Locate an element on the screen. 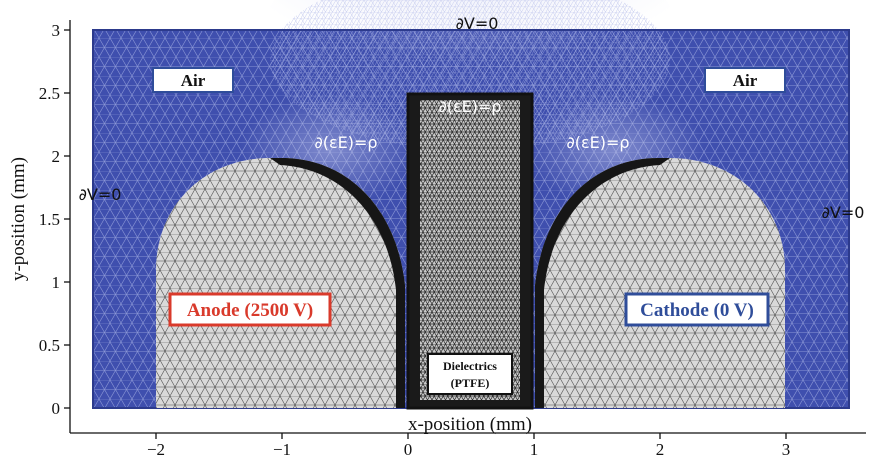 The width and height of the screenshot is (877, 458). bc-right-label: ∂V=0 is located at coordinates (843, 212).